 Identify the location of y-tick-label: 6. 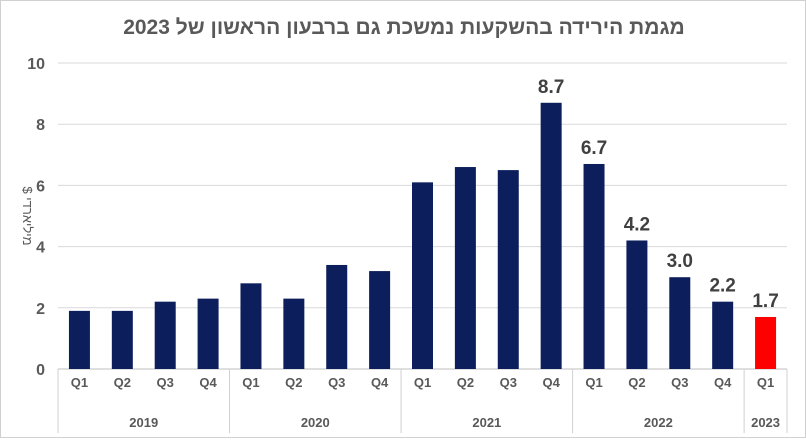
(40, 186).